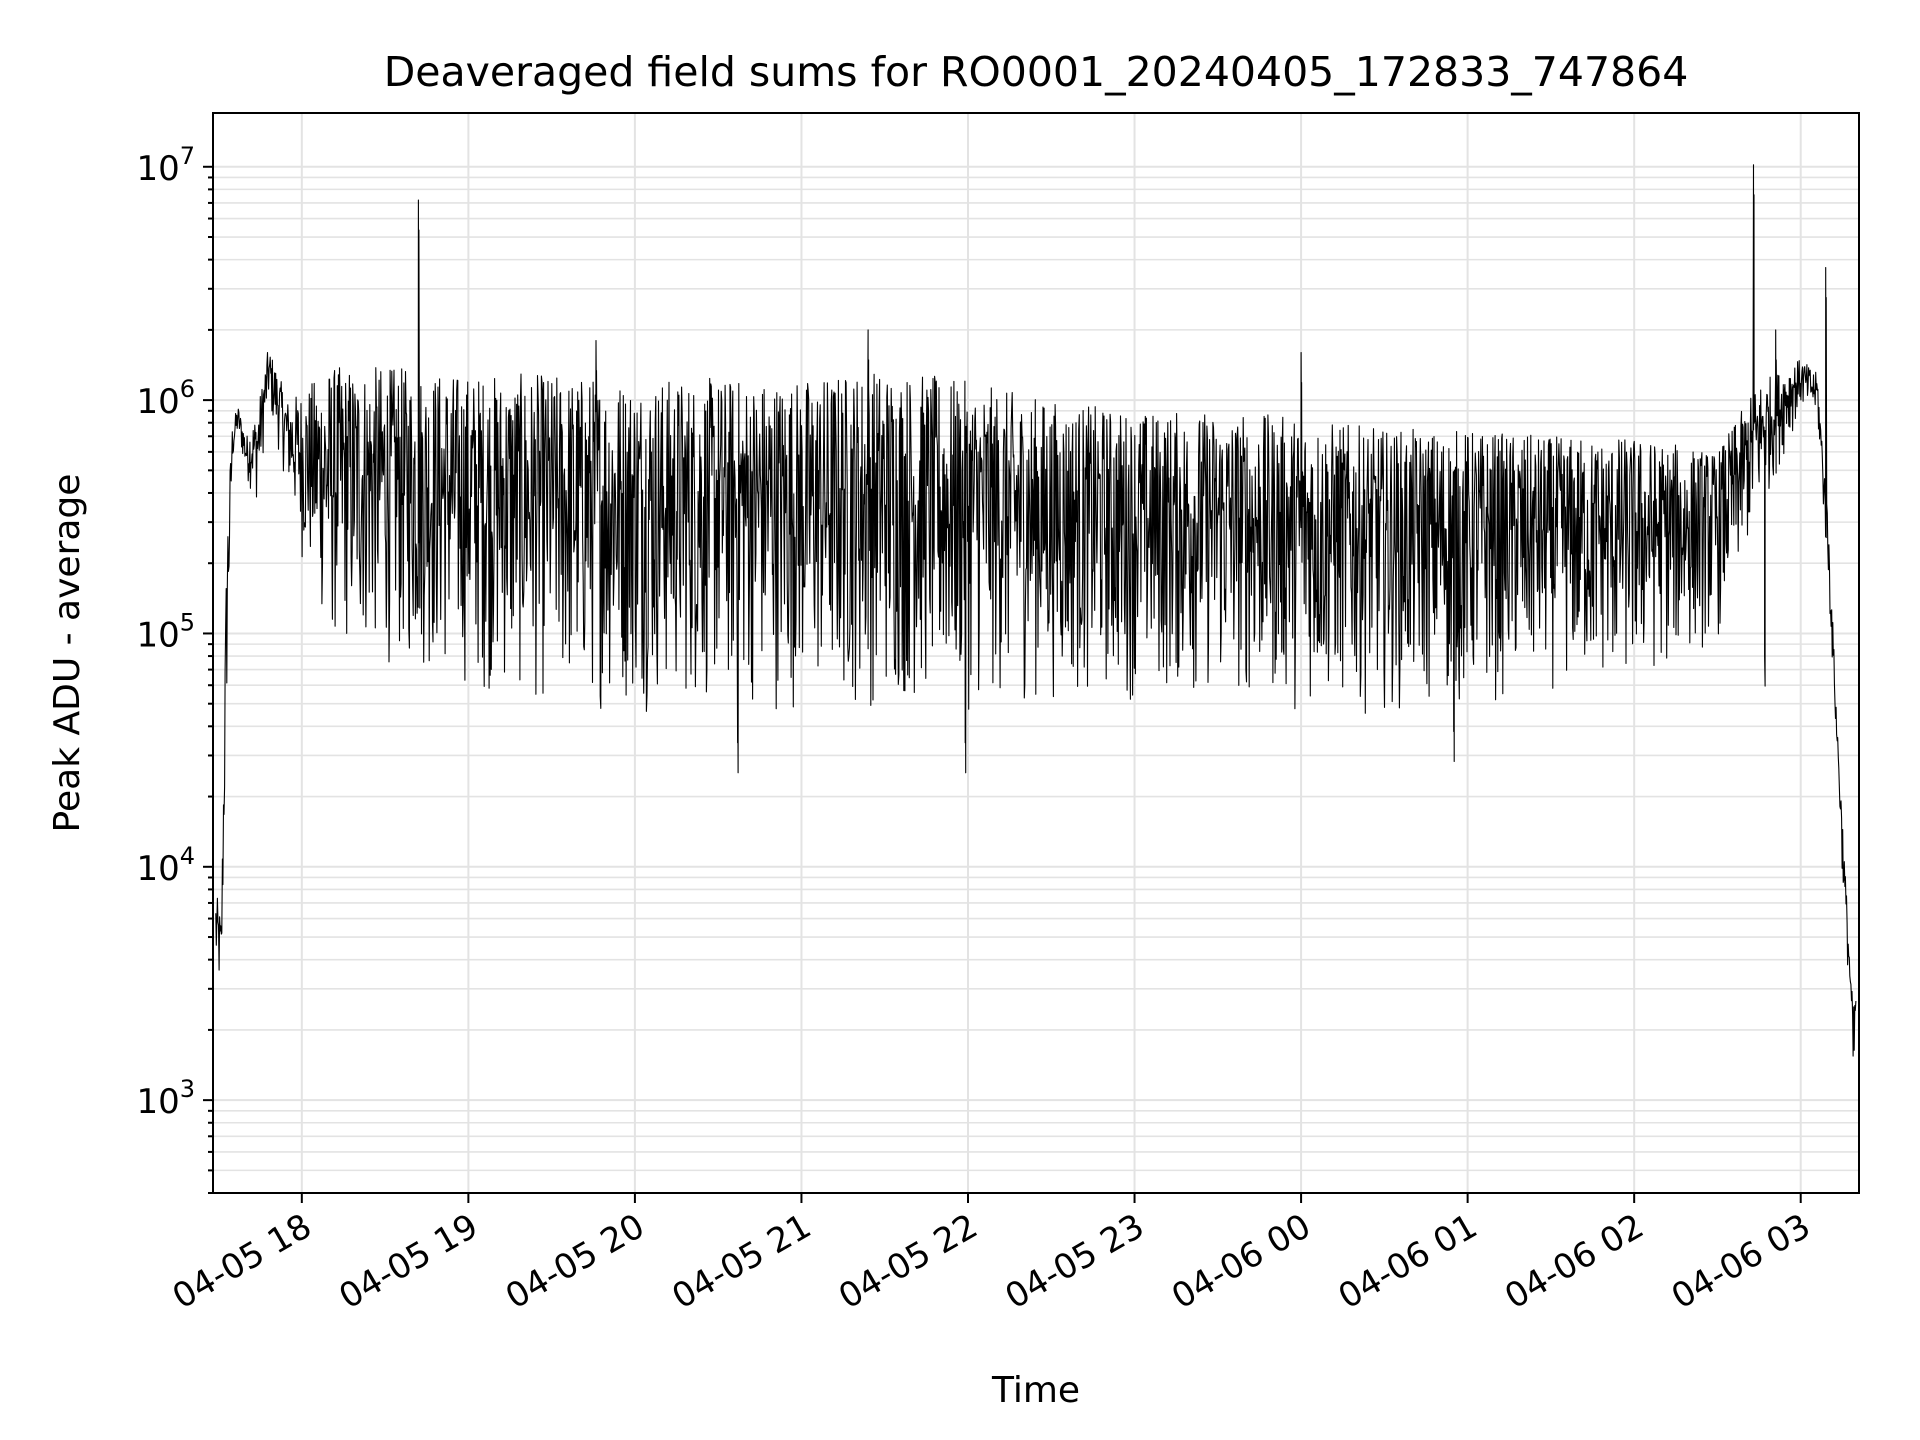  I want to click on y-tick-label: 10⁵, so click(165, 631).